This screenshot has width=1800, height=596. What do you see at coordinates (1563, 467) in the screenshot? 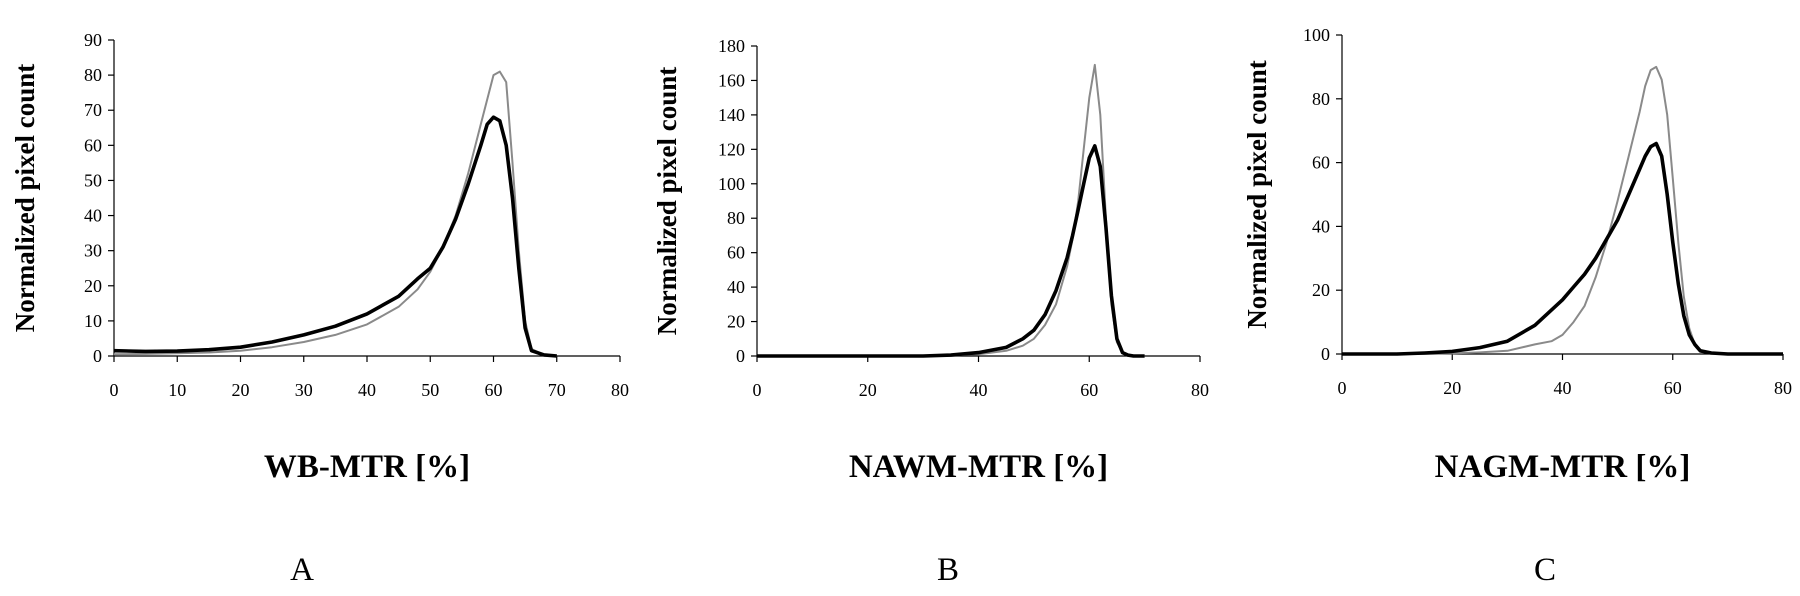
I see `chart3-x-axis-label: NAGM-MTR [%]` at bounding box center [1563, 467].